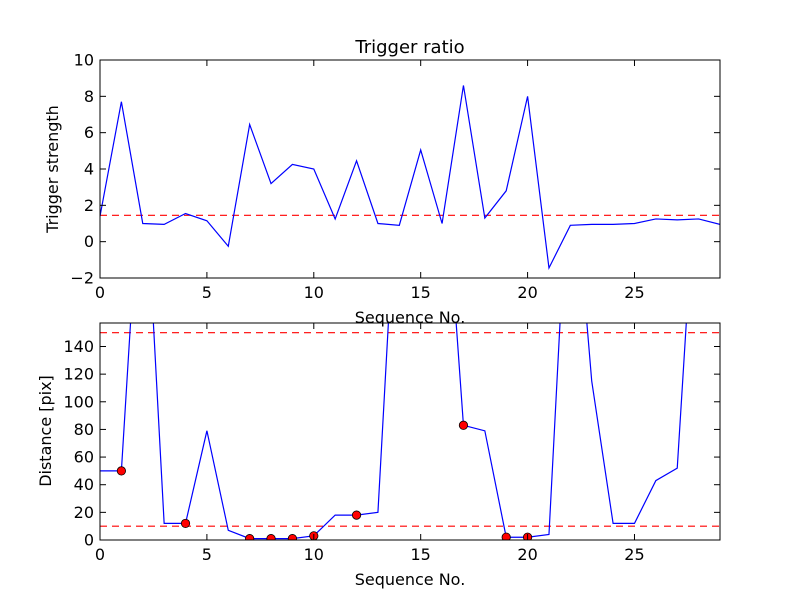 The height and width of the screenshot is (600, 800). I want to click on chart-bottom-y-tick-label: 80, so click(84, 429).